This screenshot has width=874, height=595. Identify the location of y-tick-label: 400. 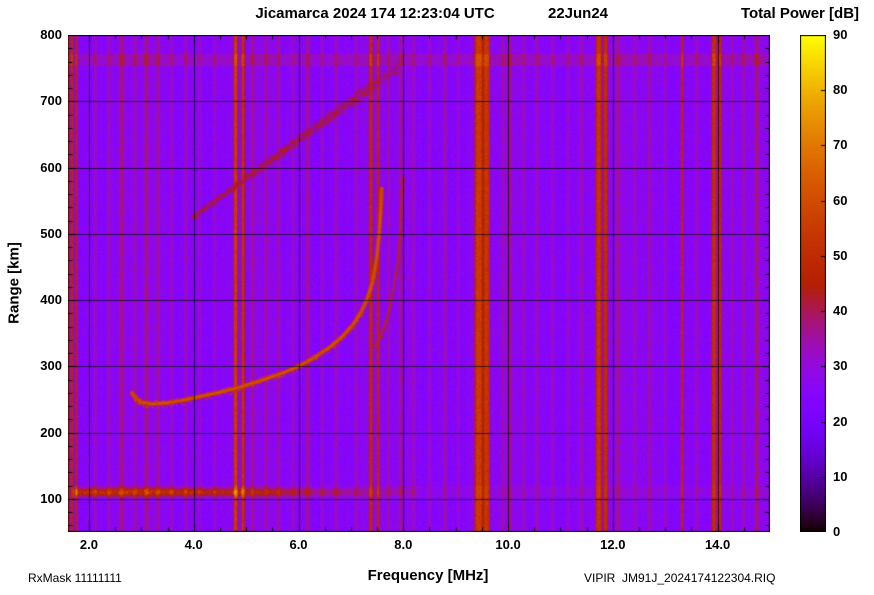
(51, 300).